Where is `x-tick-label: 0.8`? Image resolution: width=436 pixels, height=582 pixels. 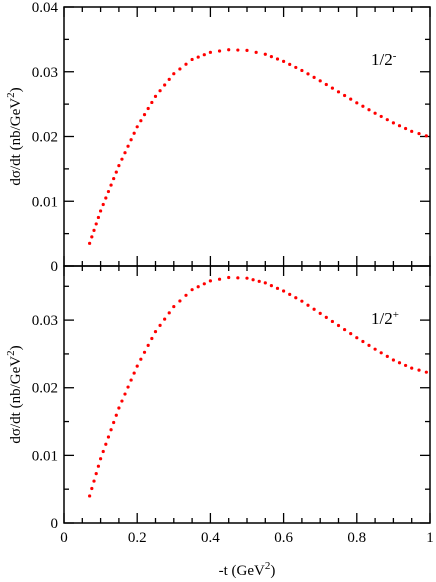 x-tick-label: 0.8 is located at coordinates (356, 538).